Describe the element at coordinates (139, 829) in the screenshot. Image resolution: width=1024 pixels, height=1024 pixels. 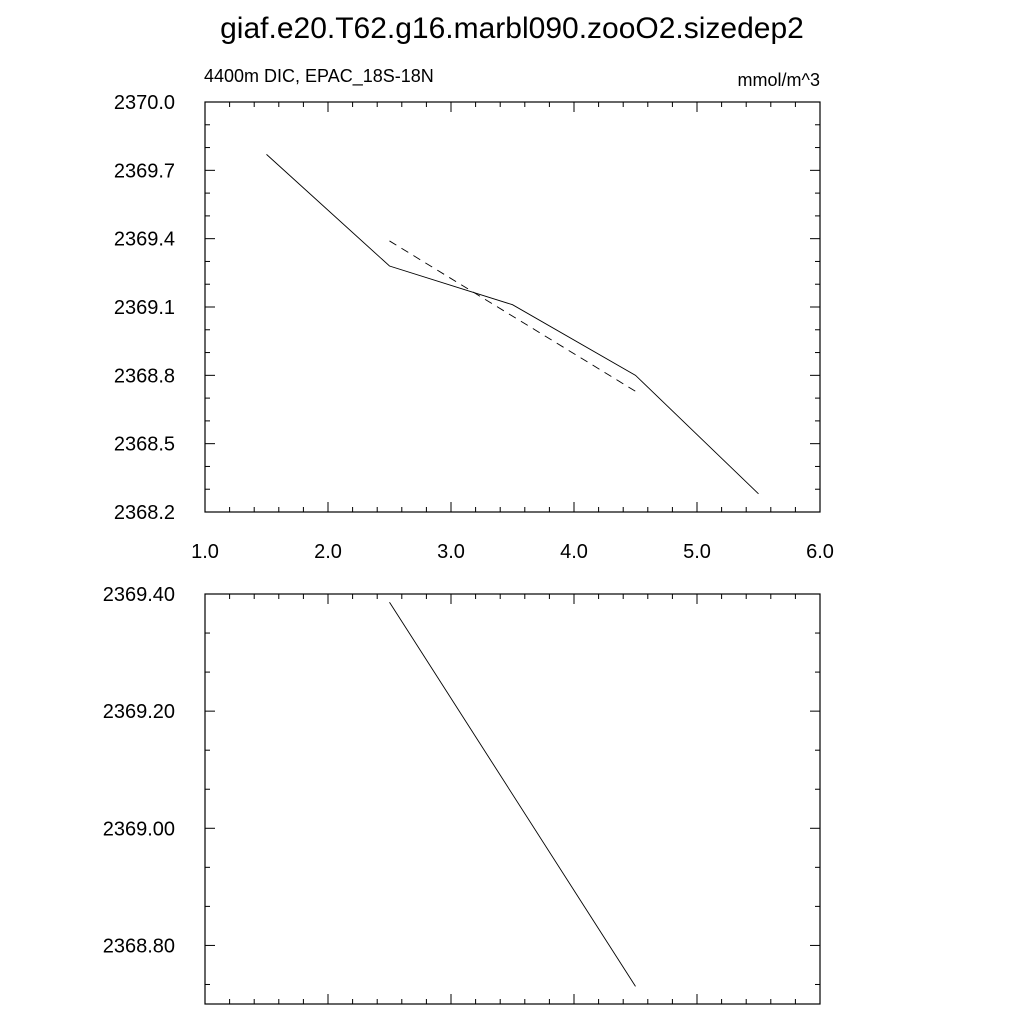
I see `y-tick-label: 2369.00` at that location.